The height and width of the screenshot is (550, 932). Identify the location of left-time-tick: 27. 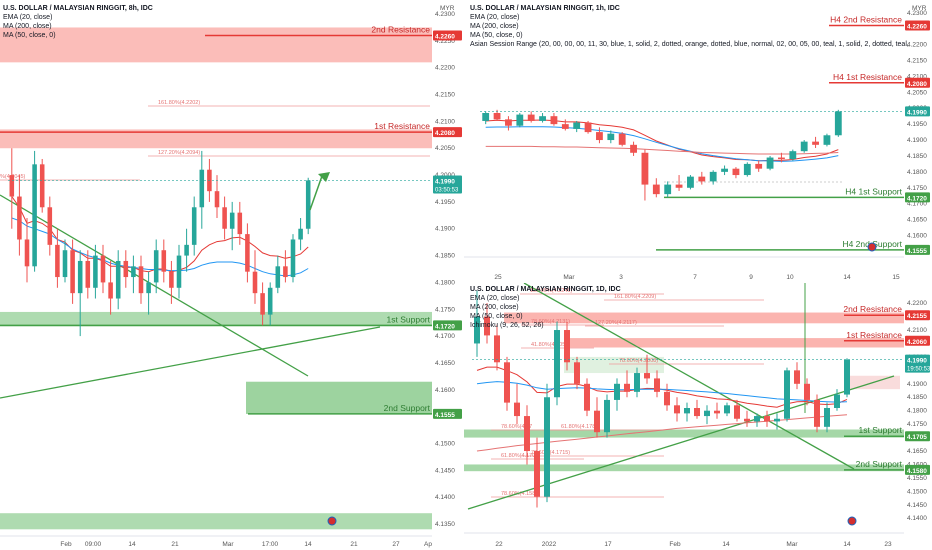
(396, 544).